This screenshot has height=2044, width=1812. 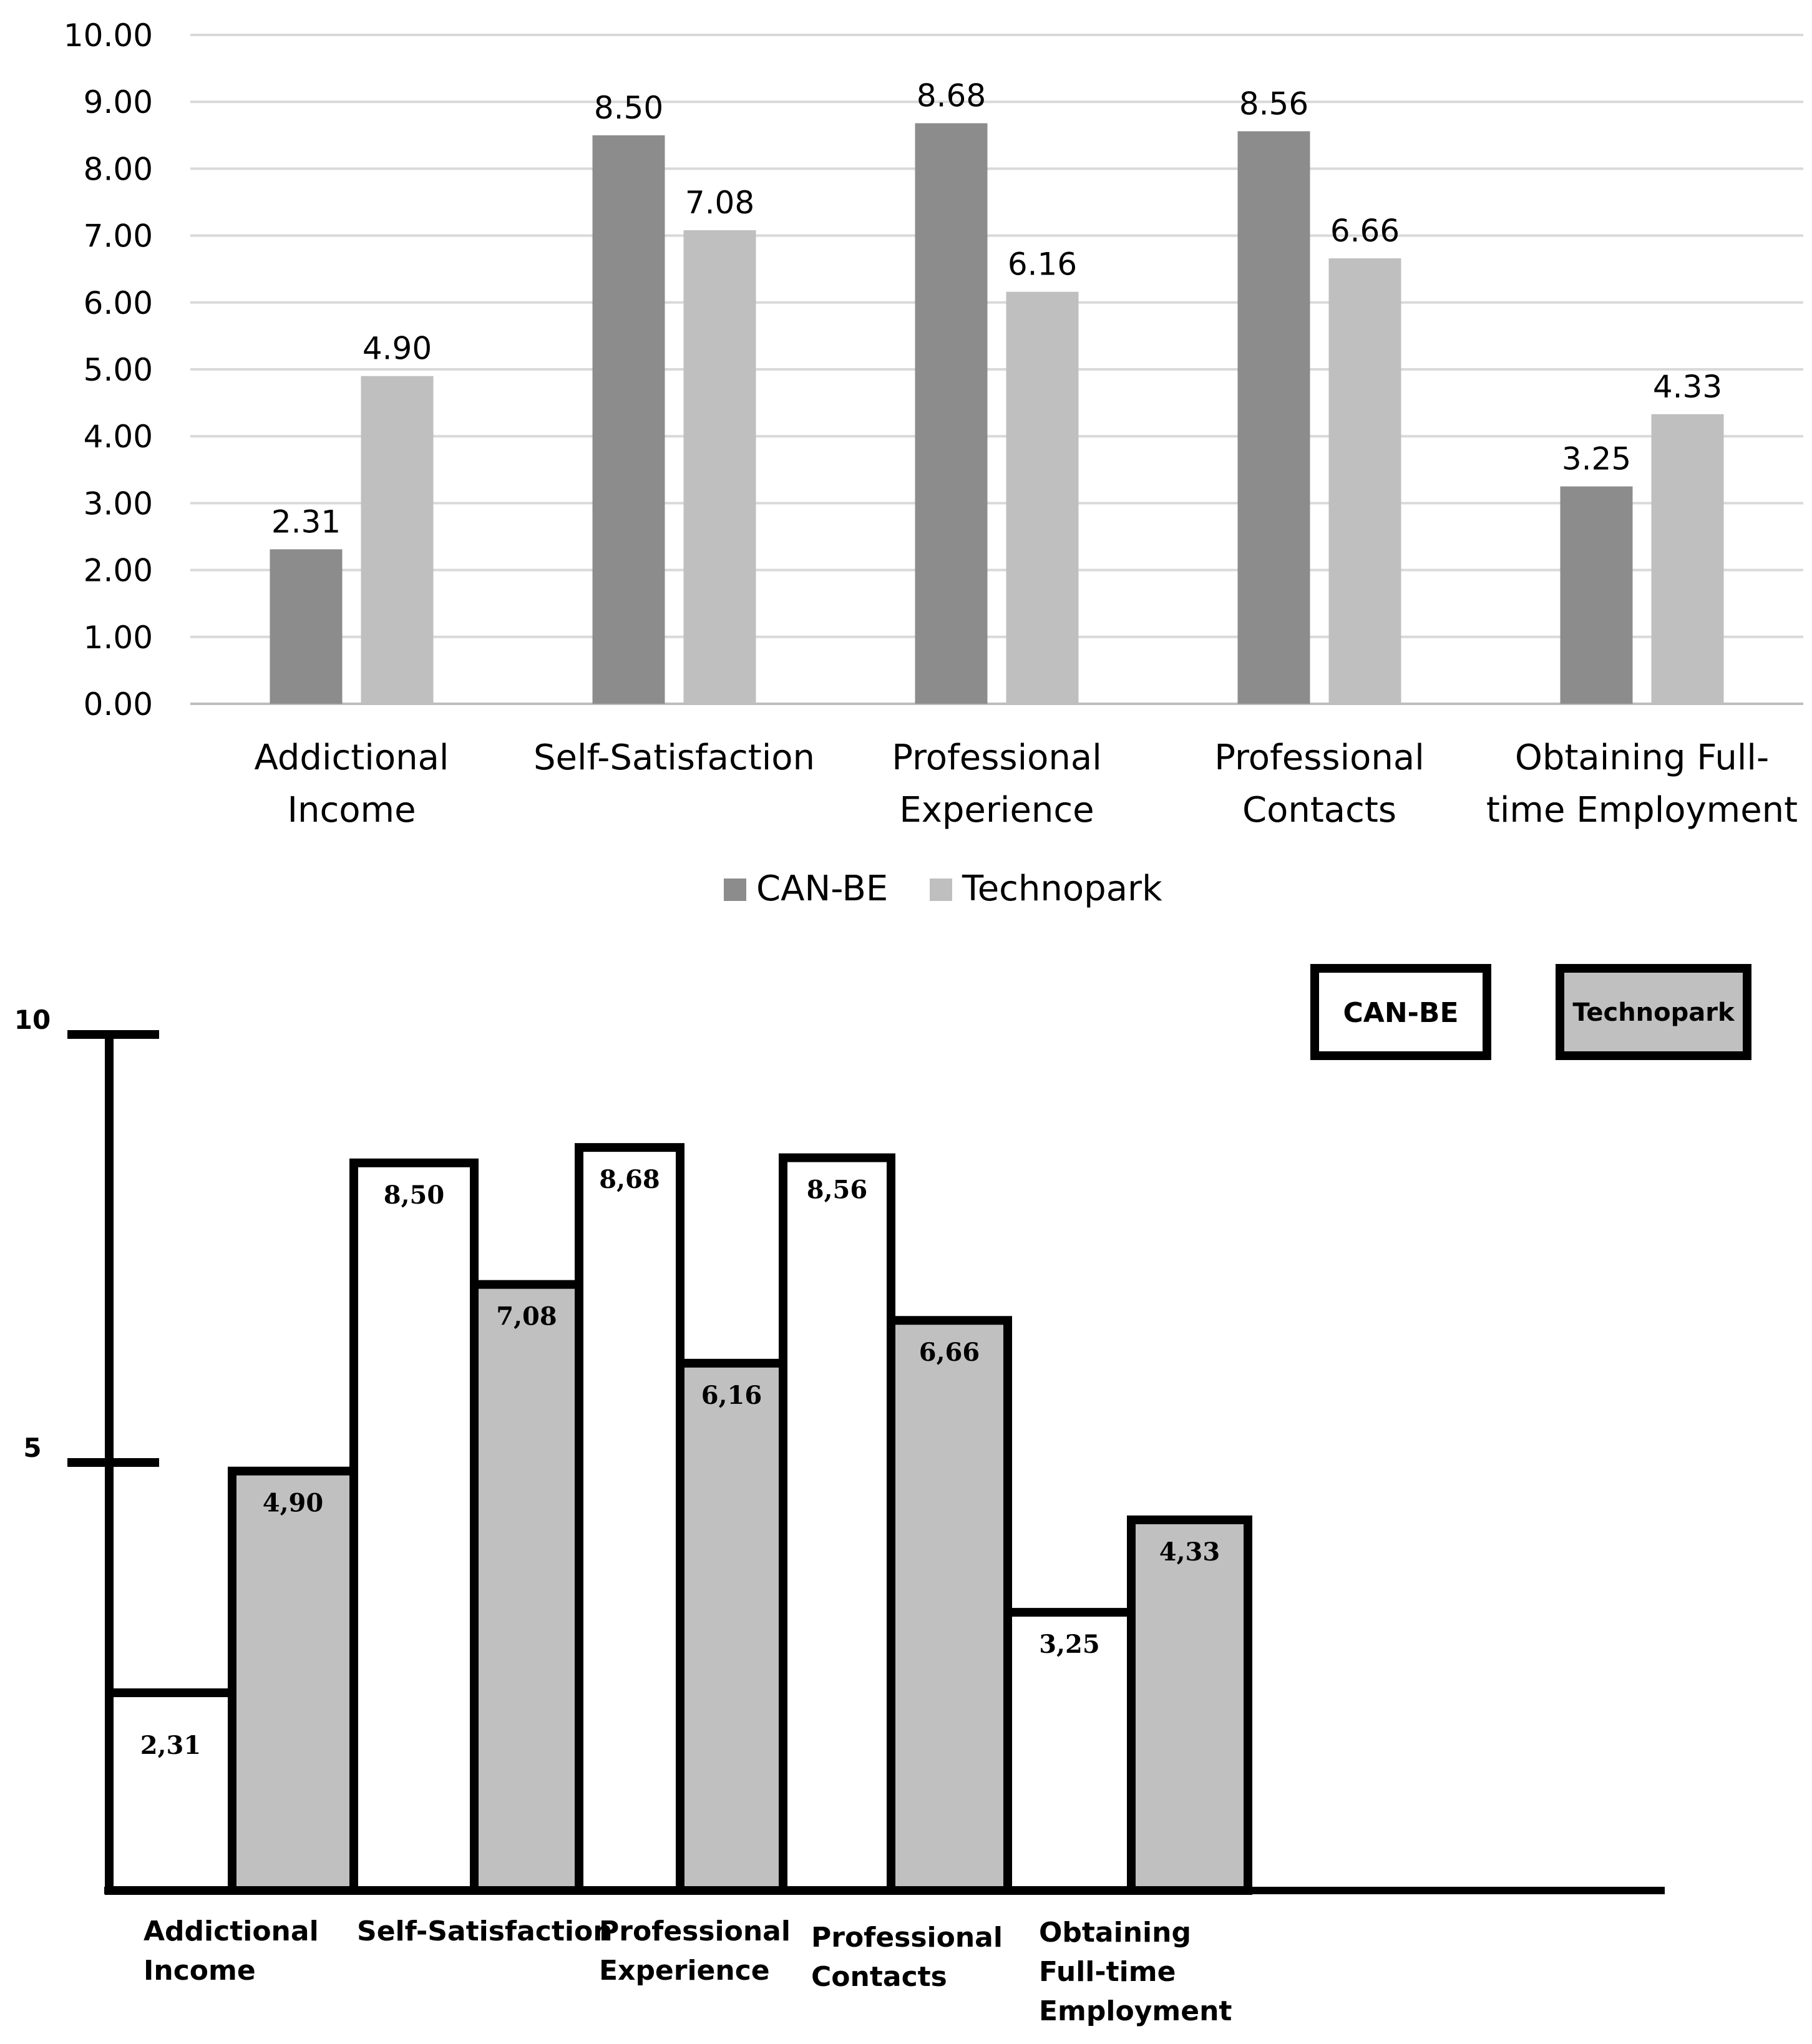 What do you see at coordinates (1107, 1972) in the screenshot?
I see `x-tick-label: Full-time` at bounding box center [1107, 1972].